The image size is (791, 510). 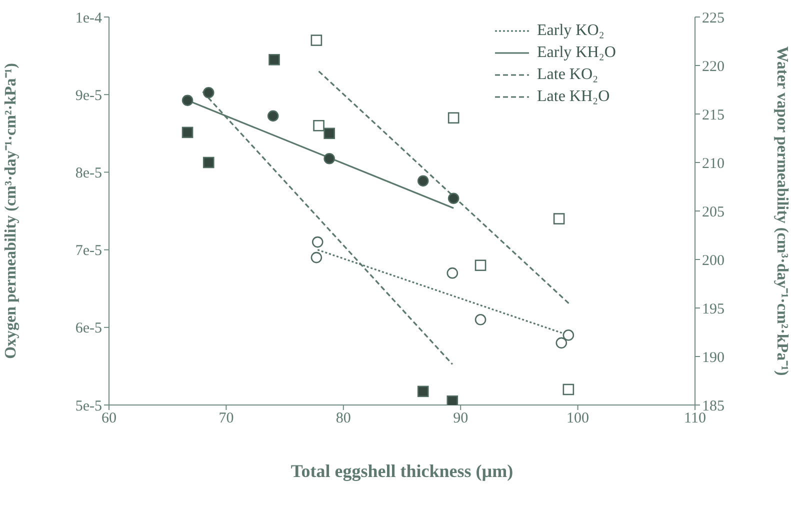 What do you see at coordinates (11, 211) in the screenshot?
I see `y-axis-title: Oxygen permeability (cm³·day⁻¹·cm²·kPa⁻¹)` at bounding box center [11, 211].